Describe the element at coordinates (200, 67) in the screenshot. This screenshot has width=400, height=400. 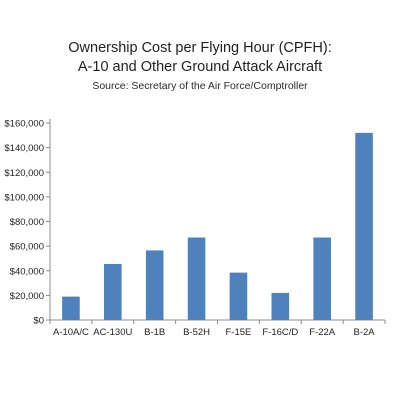
I see `chart-title-line-2: A-10 and Other Ground Attack Aircraft` at that location.